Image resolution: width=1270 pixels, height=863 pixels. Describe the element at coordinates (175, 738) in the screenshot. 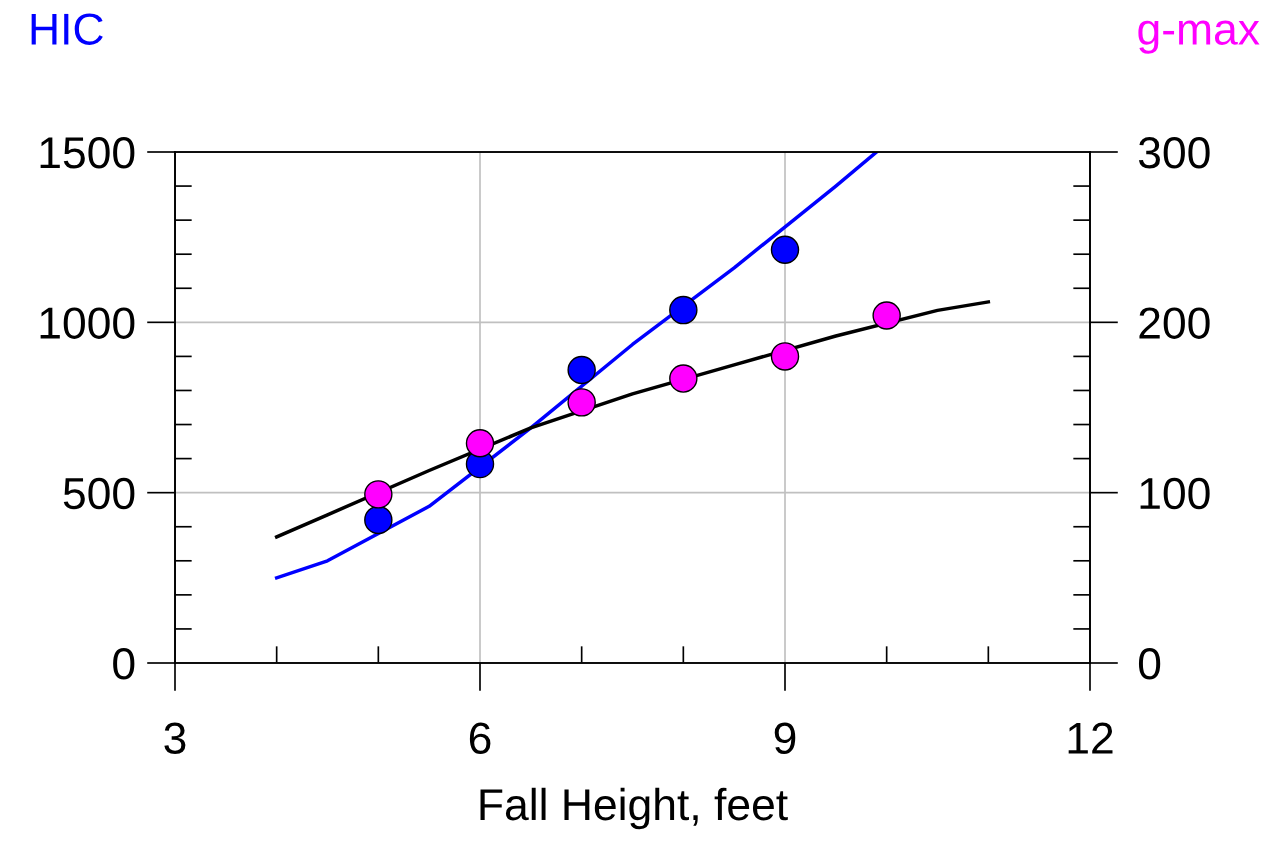

I see `x-tick-label: 3` at that location.